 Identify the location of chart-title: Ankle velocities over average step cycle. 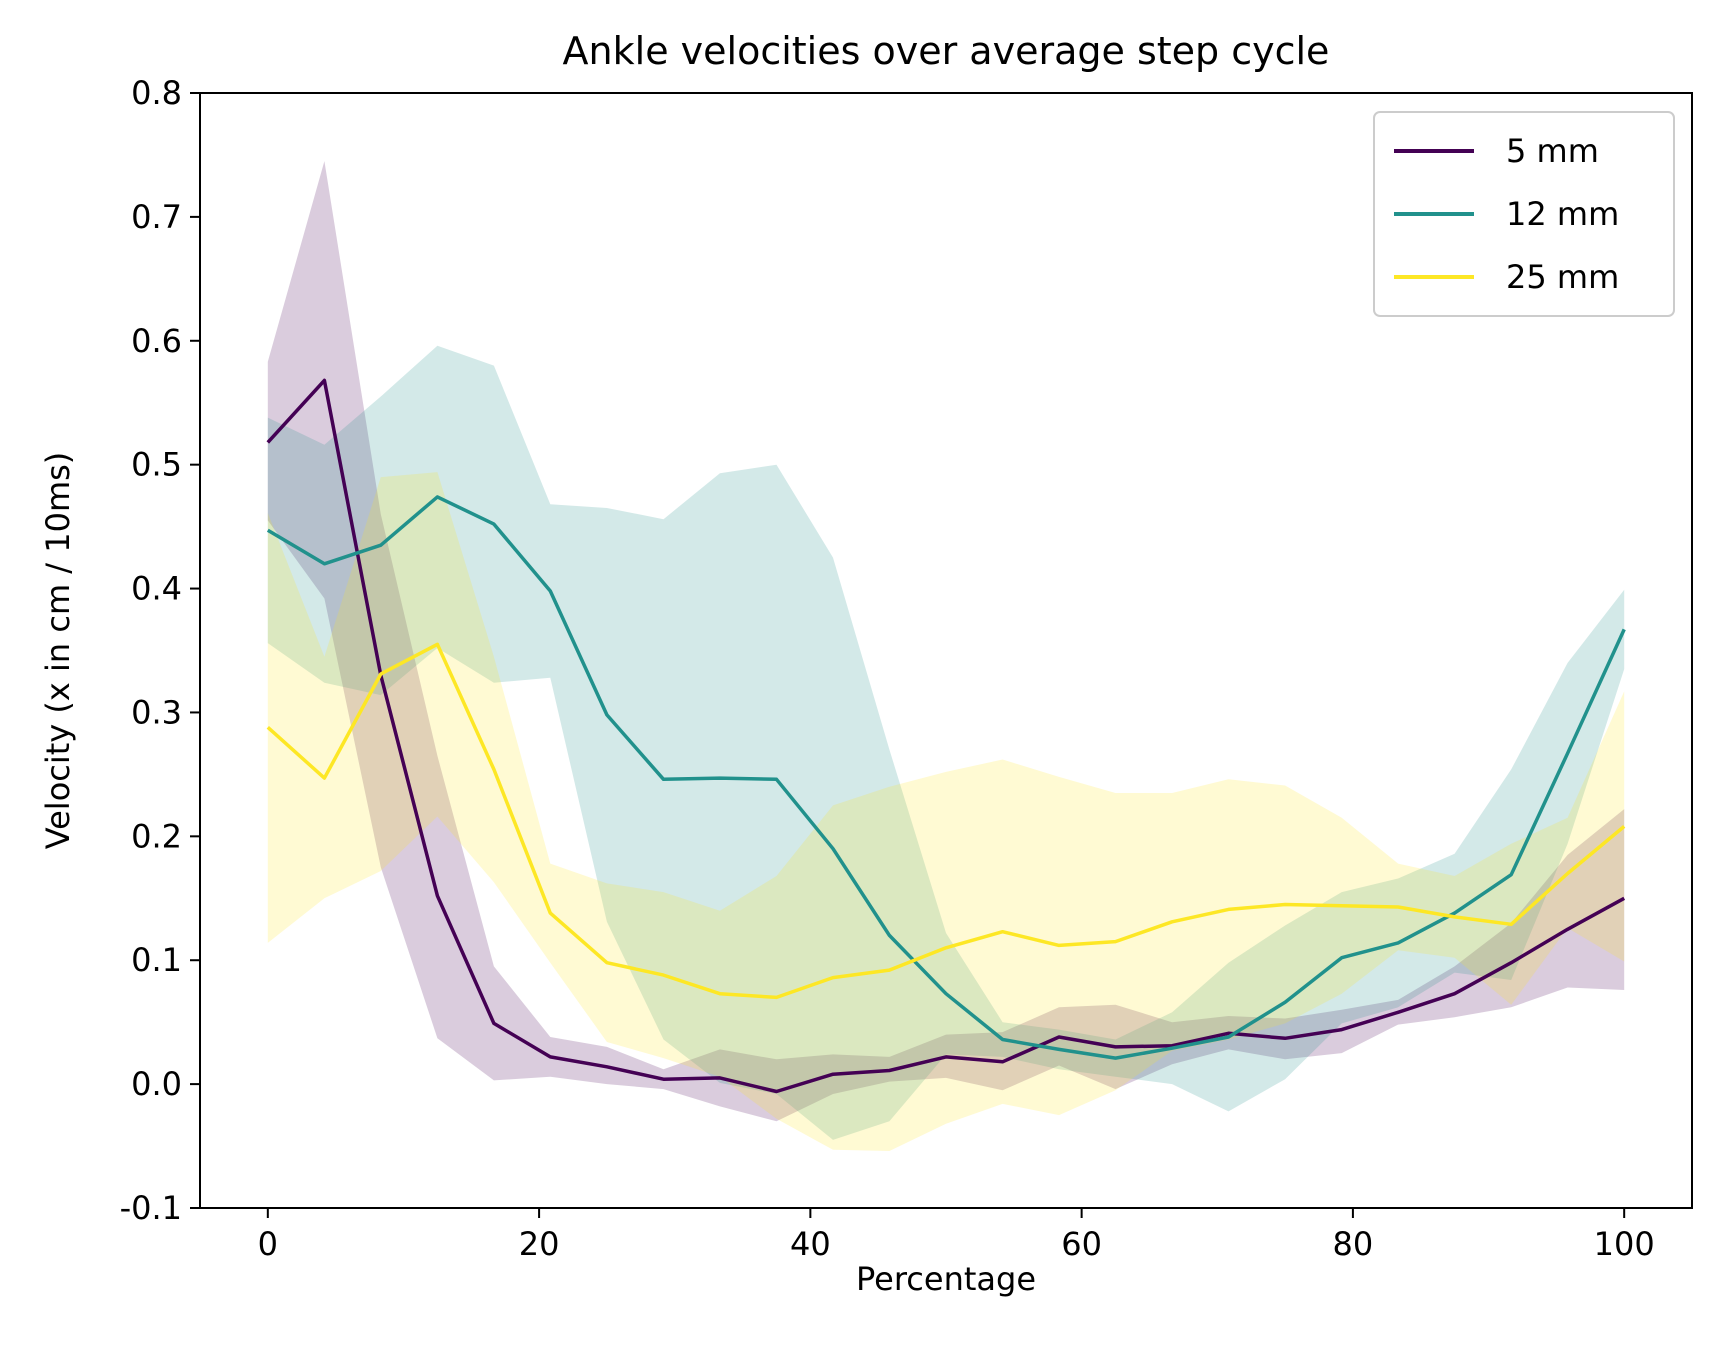
(946, 51).